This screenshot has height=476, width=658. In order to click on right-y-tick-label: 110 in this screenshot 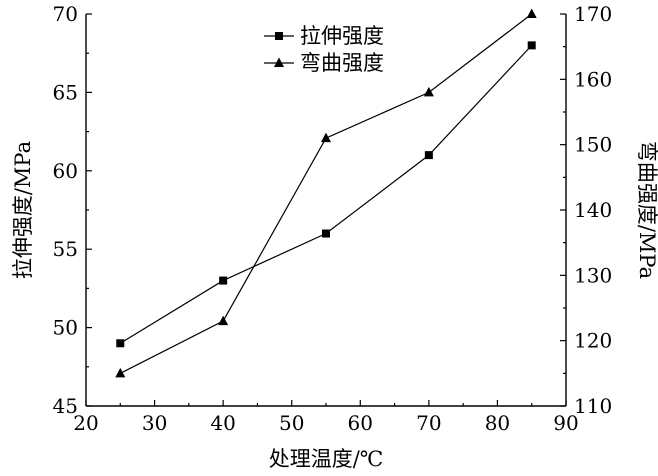, I will do `click(593, 406)`.